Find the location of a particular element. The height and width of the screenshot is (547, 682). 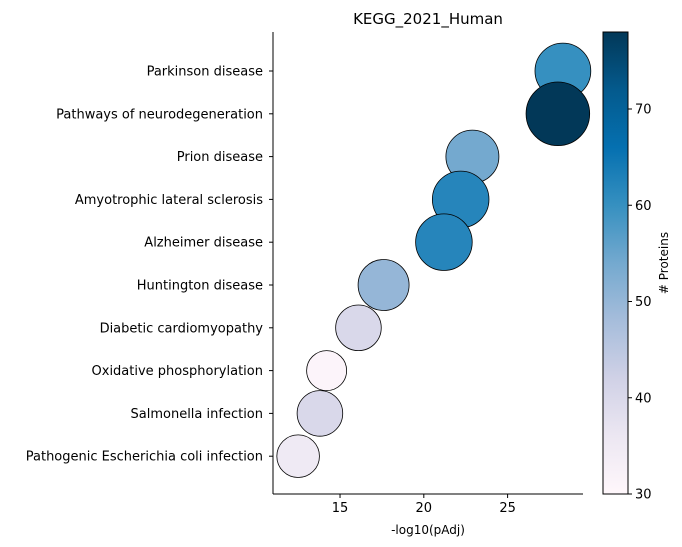

chart-title: KEGG_2021_Human is located at coordinates (428, 19).